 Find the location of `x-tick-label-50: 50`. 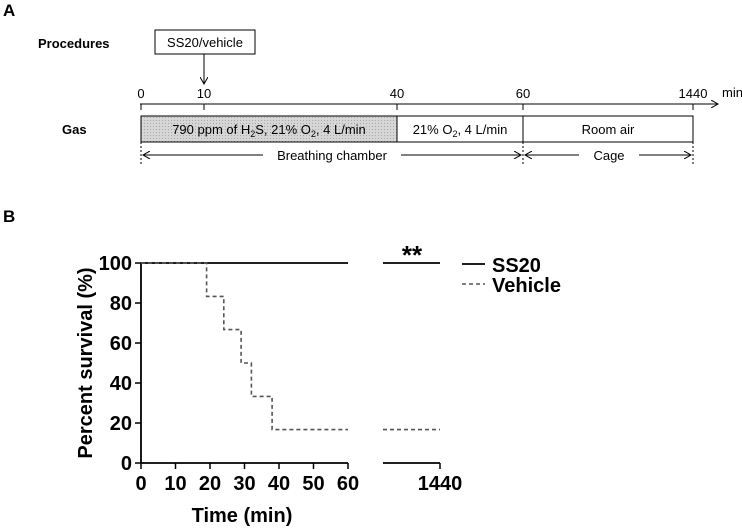

x-tick-label-50: 50 is located at coordinates (313, 484).